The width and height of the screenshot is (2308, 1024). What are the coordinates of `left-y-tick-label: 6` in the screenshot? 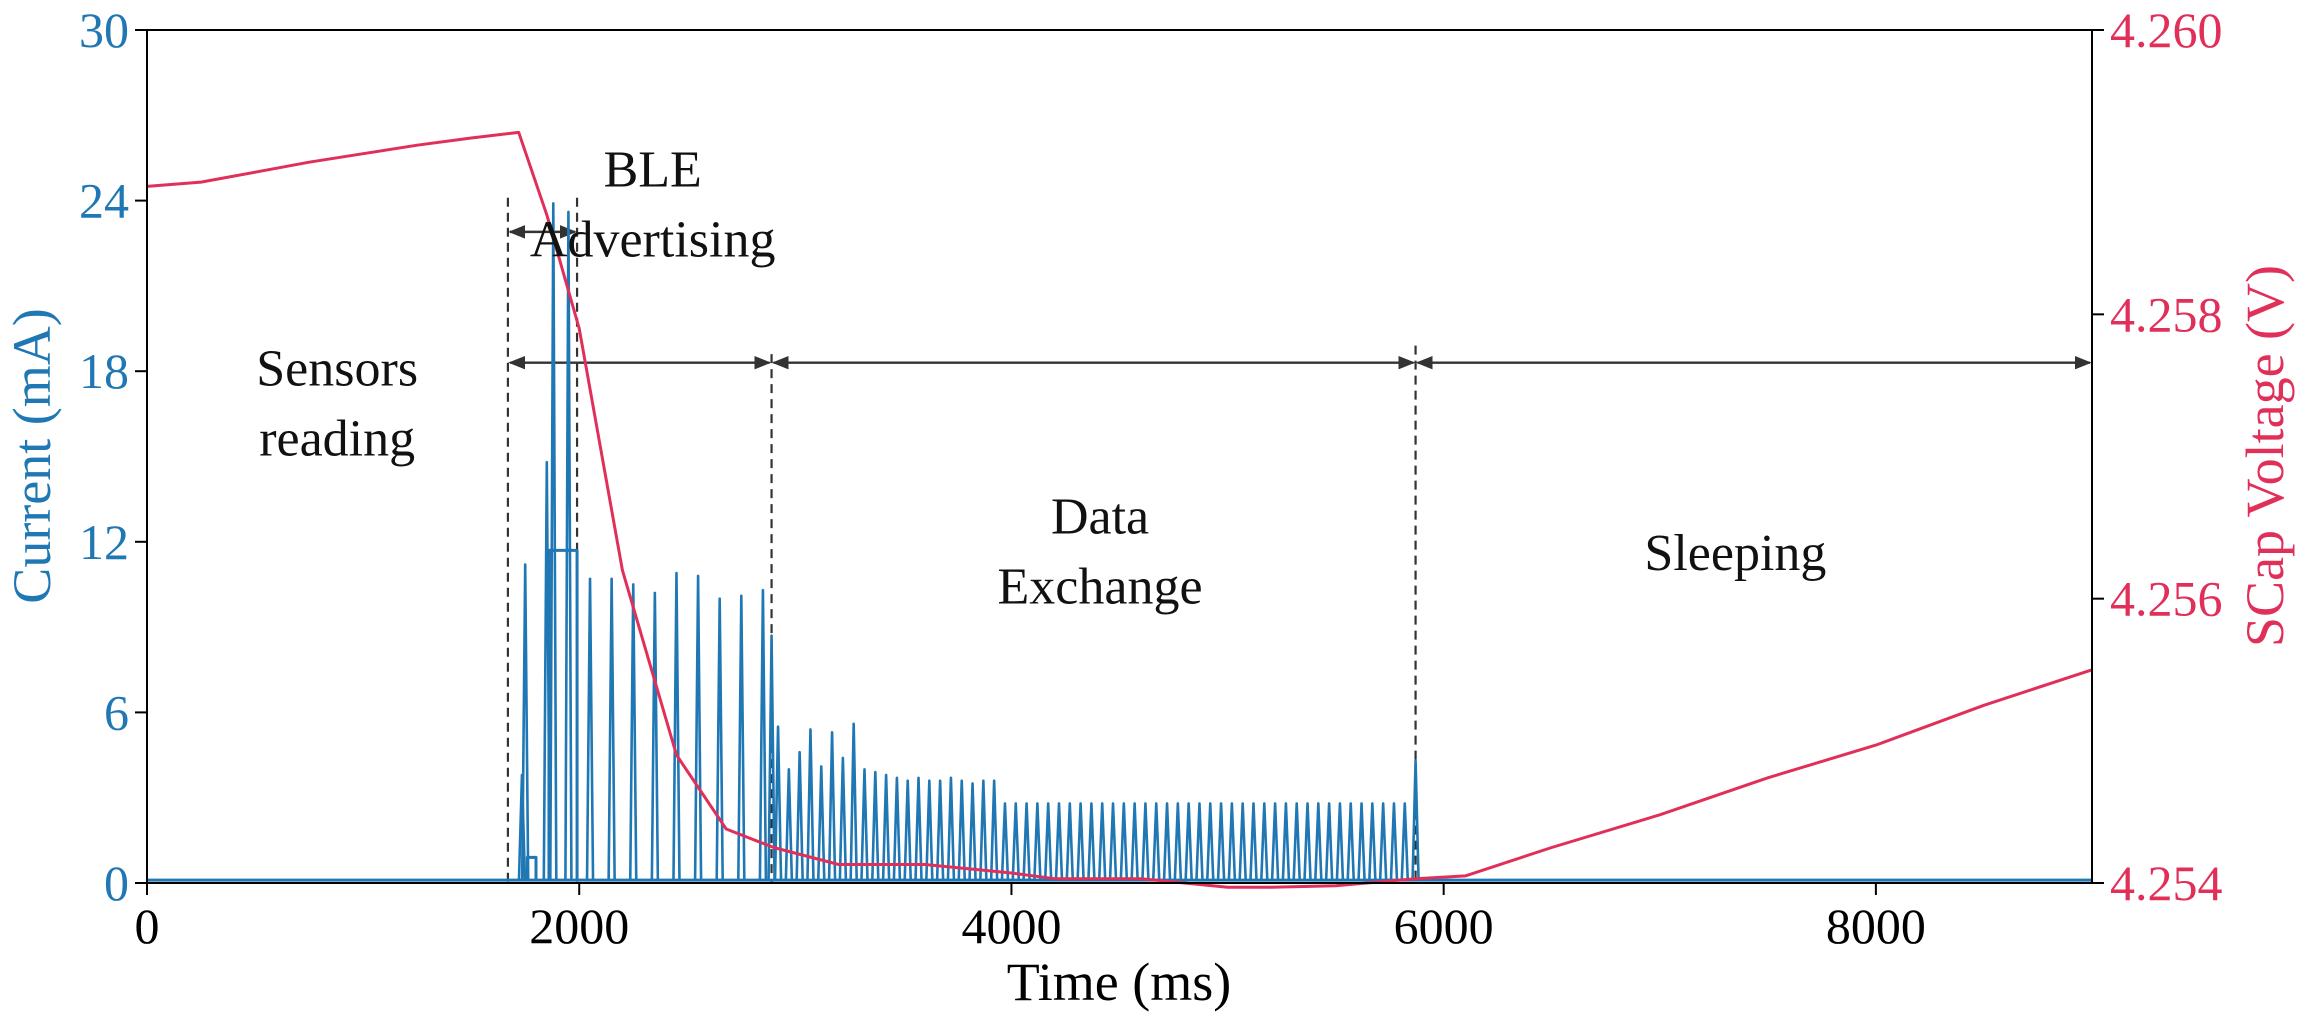 It's located at (116, 712).